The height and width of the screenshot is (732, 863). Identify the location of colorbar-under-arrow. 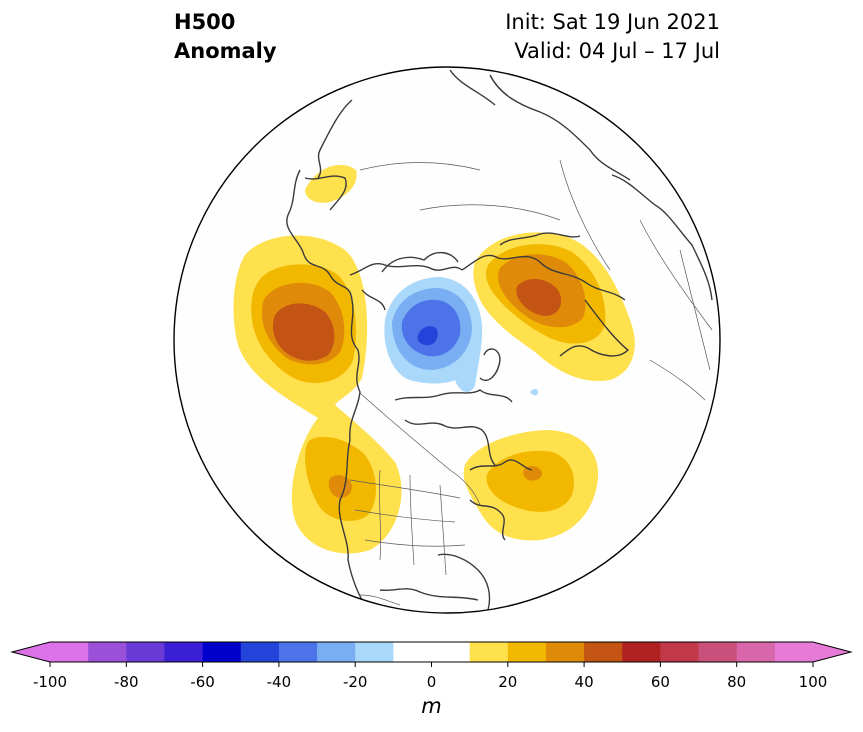
(31, 652).